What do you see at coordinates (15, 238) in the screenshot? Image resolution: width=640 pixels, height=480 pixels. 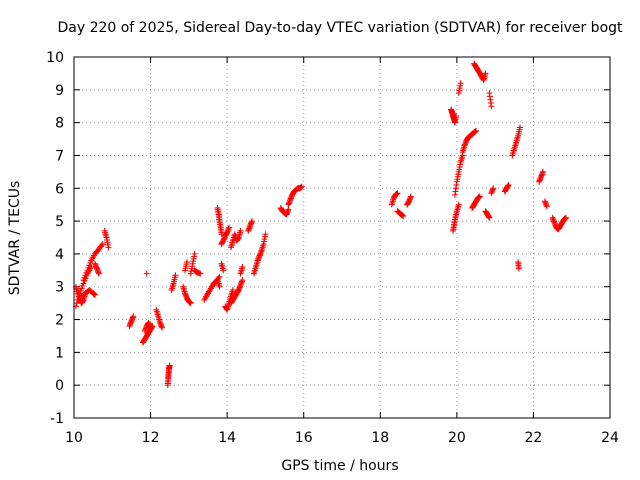 I see `y-axis-label: SDTVAR / TECUs` at bounding box center [15, 238].